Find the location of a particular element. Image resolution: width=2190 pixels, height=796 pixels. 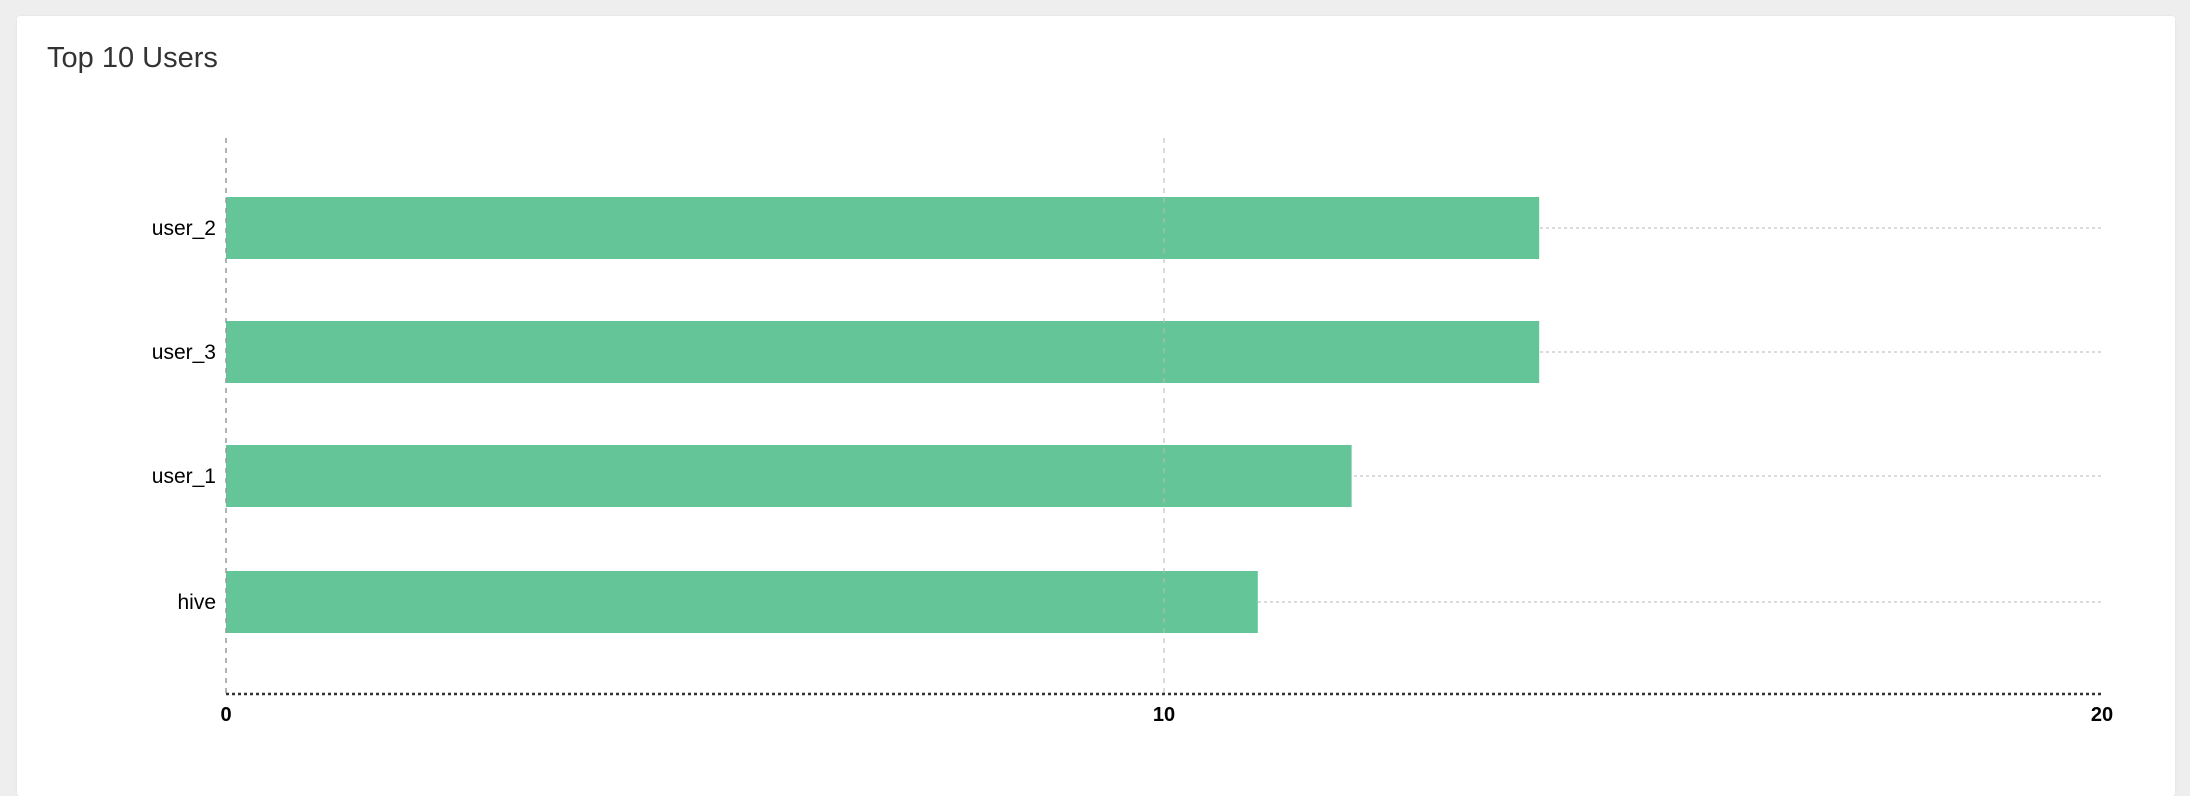

y-tick-label: hive is located at coordinates (196, 602).